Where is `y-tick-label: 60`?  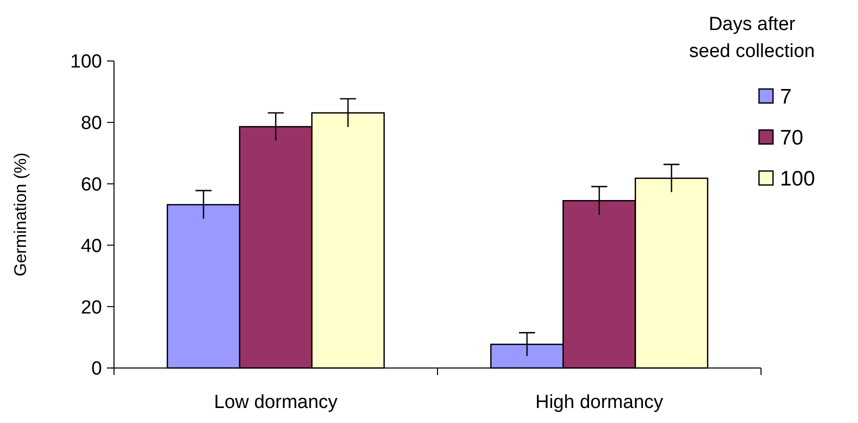
y-tick-label: 60 is located at coordinates (91, 185).